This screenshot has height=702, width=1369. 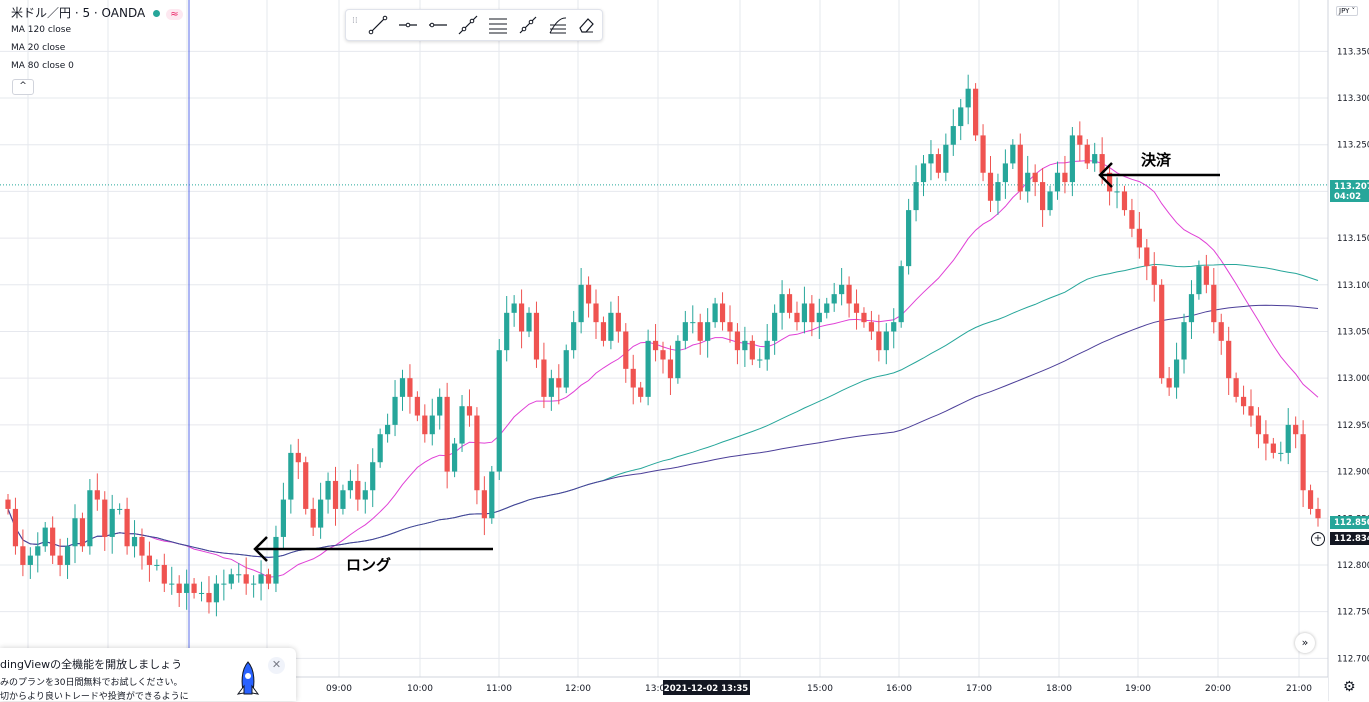 What do you see at coordinates (408, 25) in the screenshot?
I see `horizontal-ray-icon` at bounding box center [408, 25].